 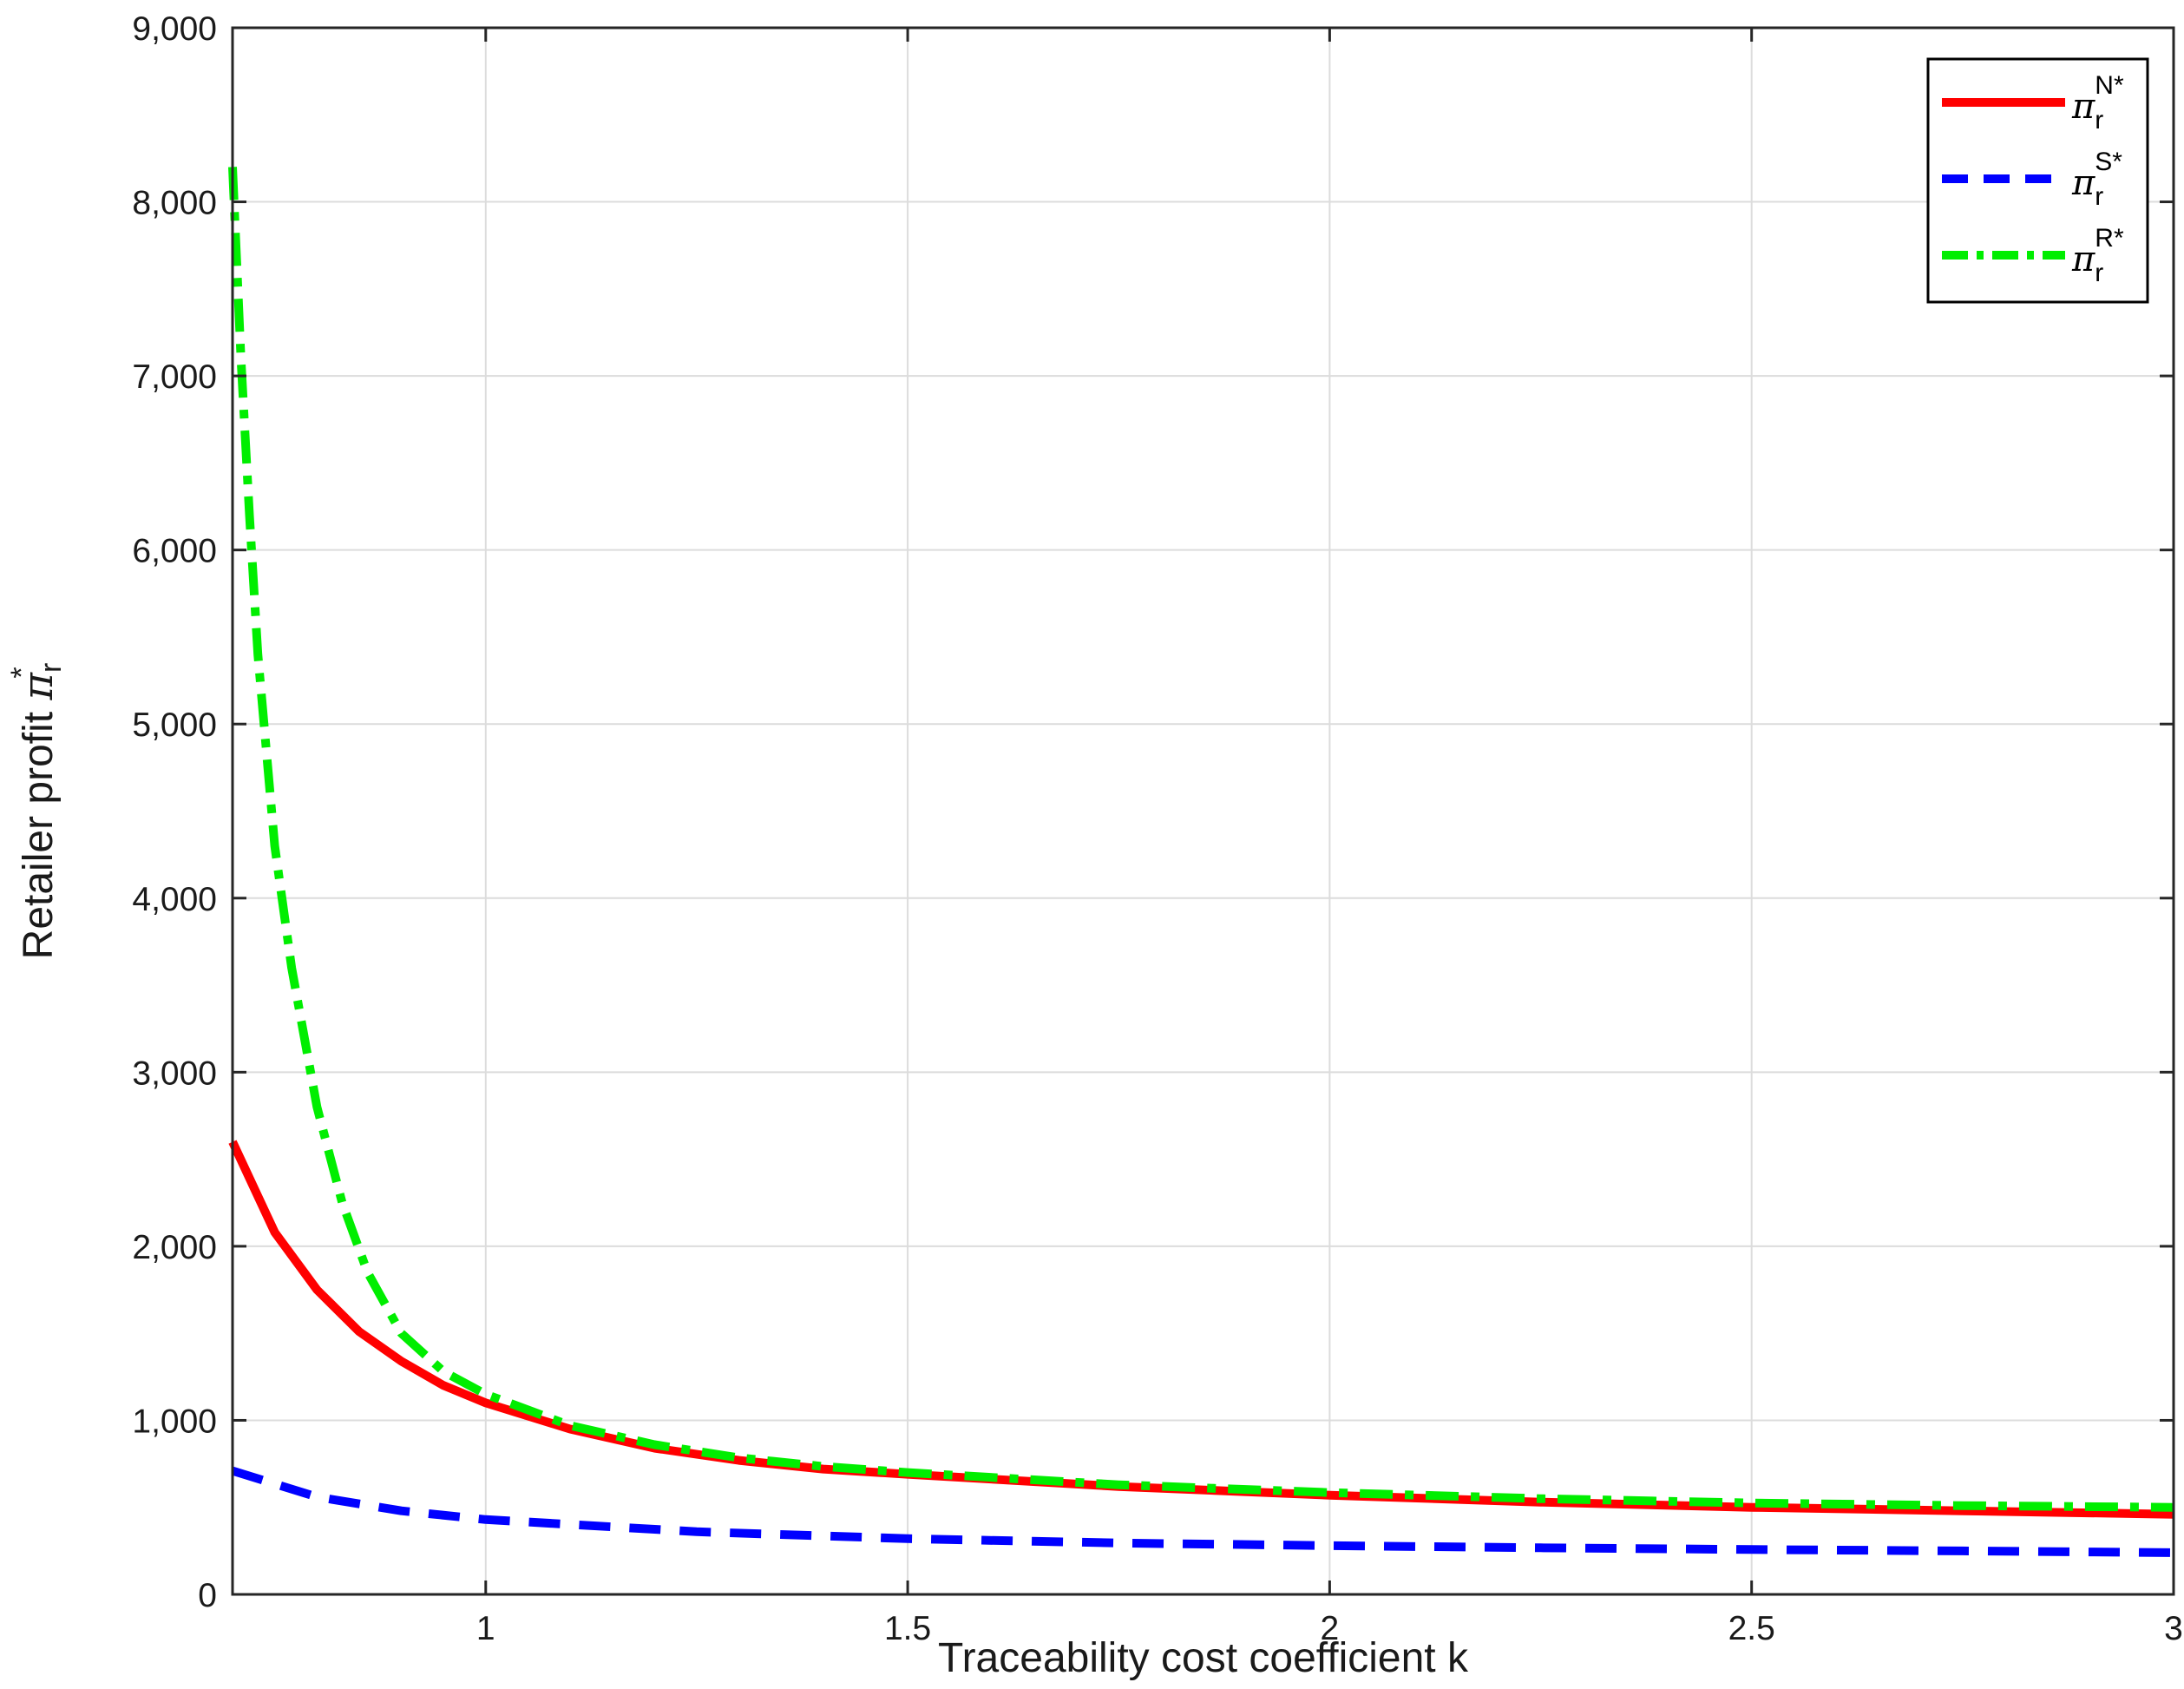 What do you see at coordinates (2096, 179) in the screenshot?
I see `legend-label-2: πrS*` at bounding box center [2096, 179].